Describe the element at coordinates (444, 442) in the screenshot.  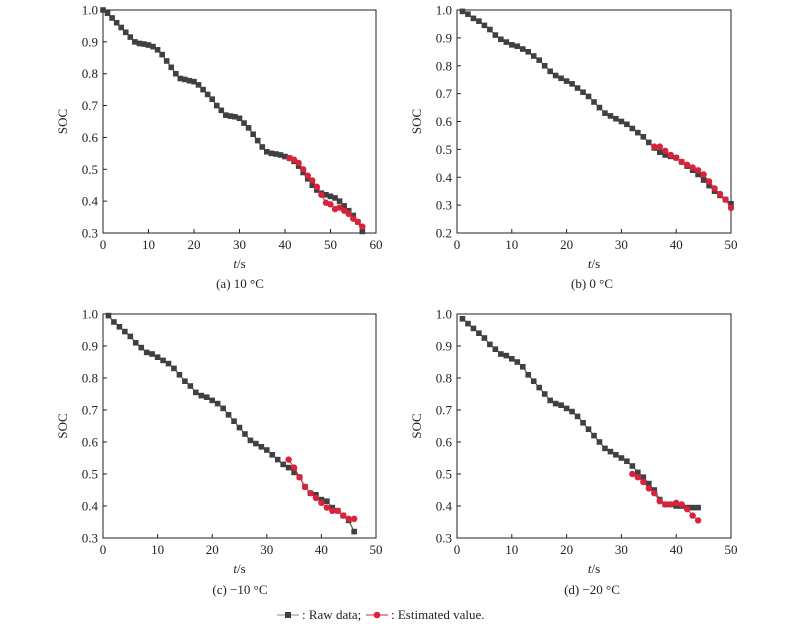
I see `y-tick-label: 0.6` at that location.